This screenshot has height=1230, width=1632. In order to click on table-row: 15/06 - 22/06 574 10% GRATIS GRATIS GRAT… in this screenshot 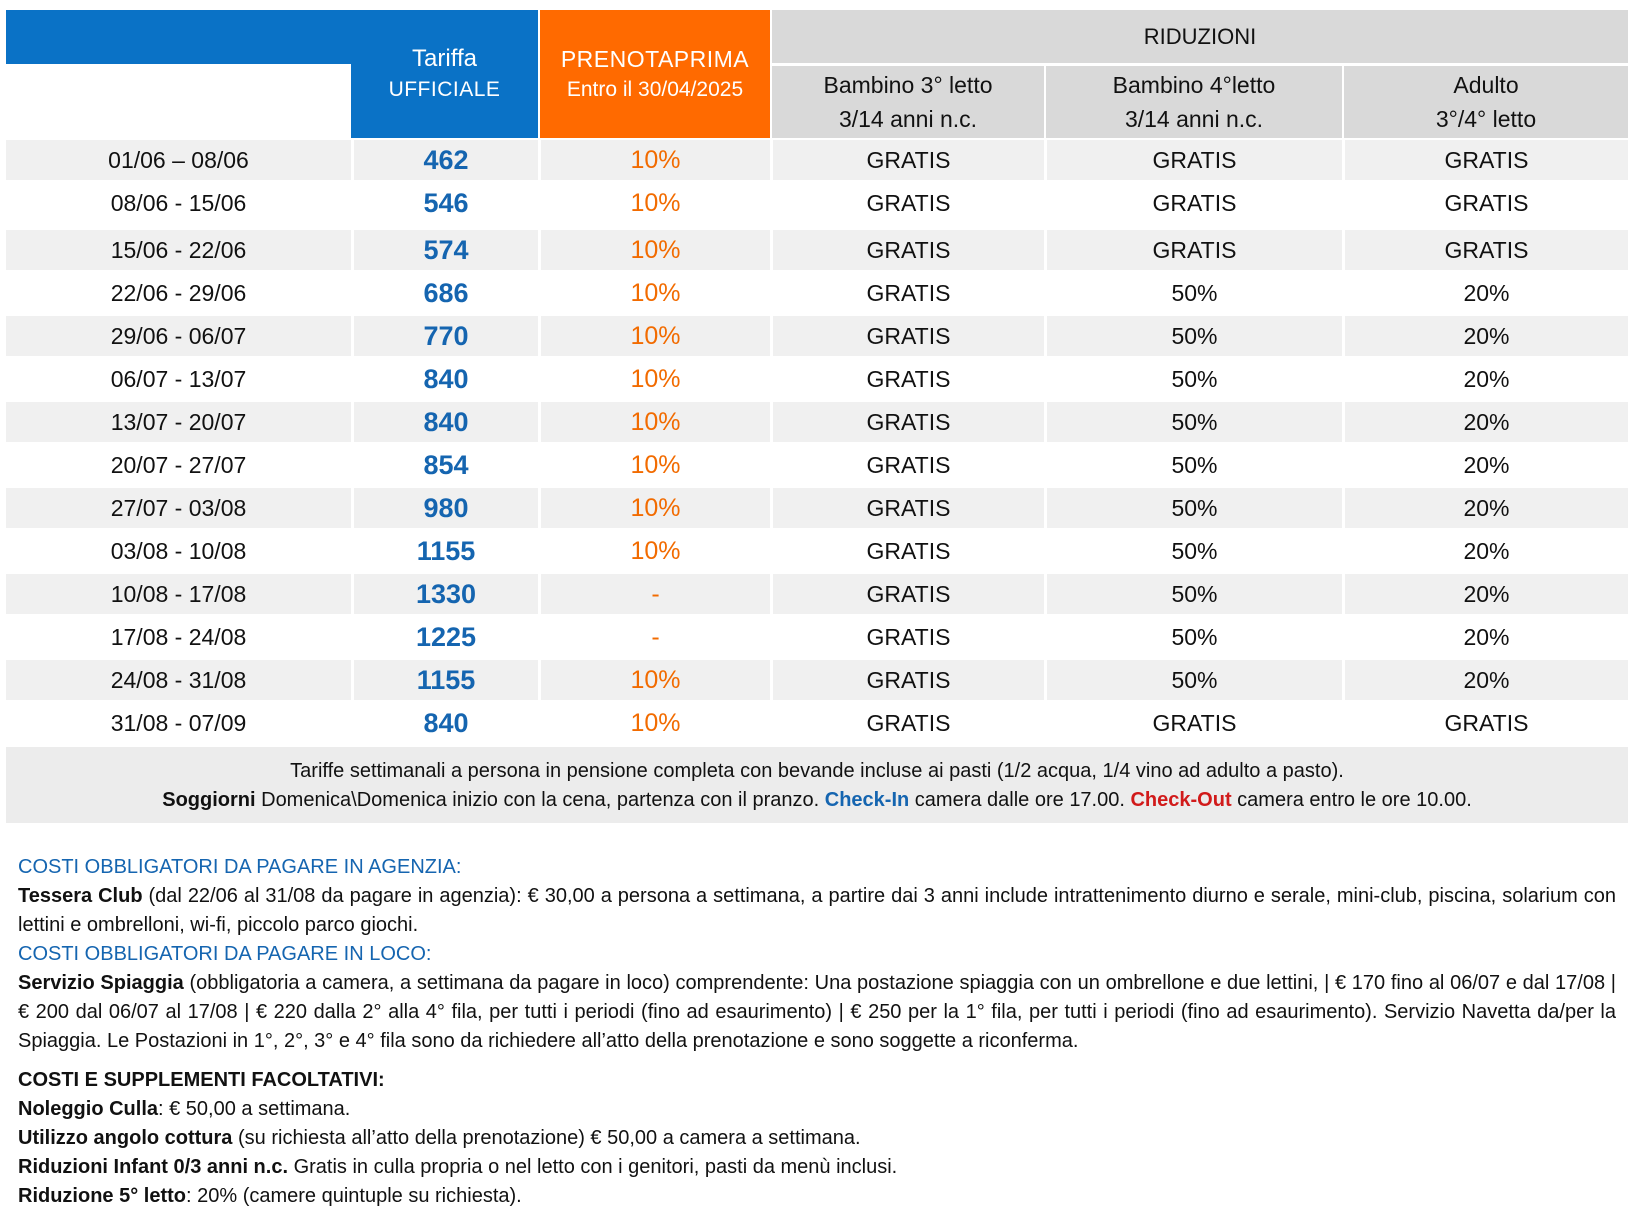, I will do `click(817, 251)`.